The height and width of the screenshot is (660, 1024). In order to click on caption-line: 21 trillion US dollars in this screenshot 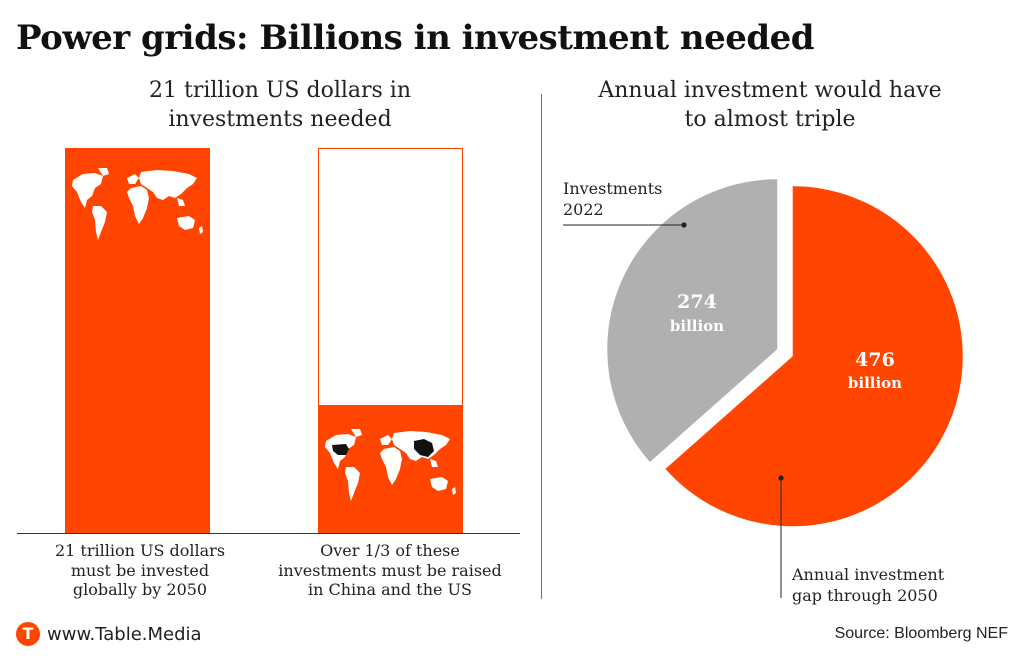, I will do `click(140, 550)`.